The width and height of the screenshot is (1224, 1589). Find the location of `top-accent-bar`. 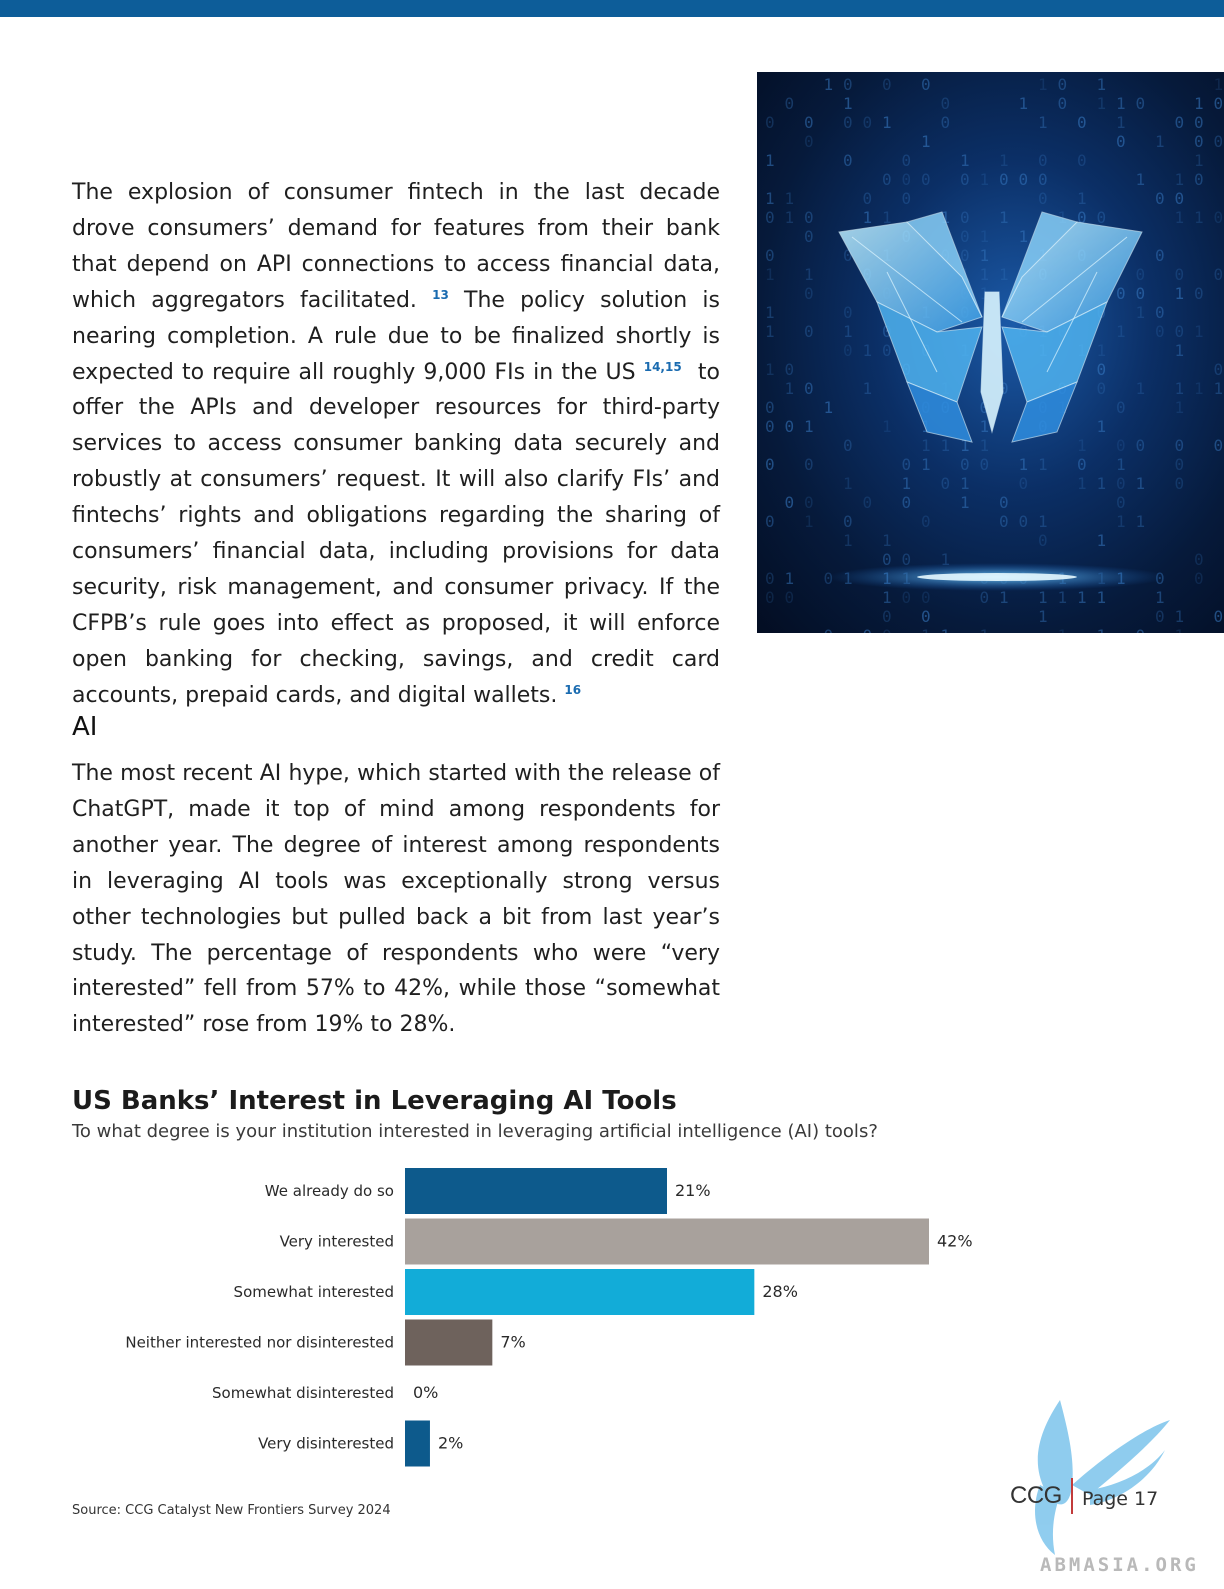

top-accent-bar is located at coordinates (612, 8).